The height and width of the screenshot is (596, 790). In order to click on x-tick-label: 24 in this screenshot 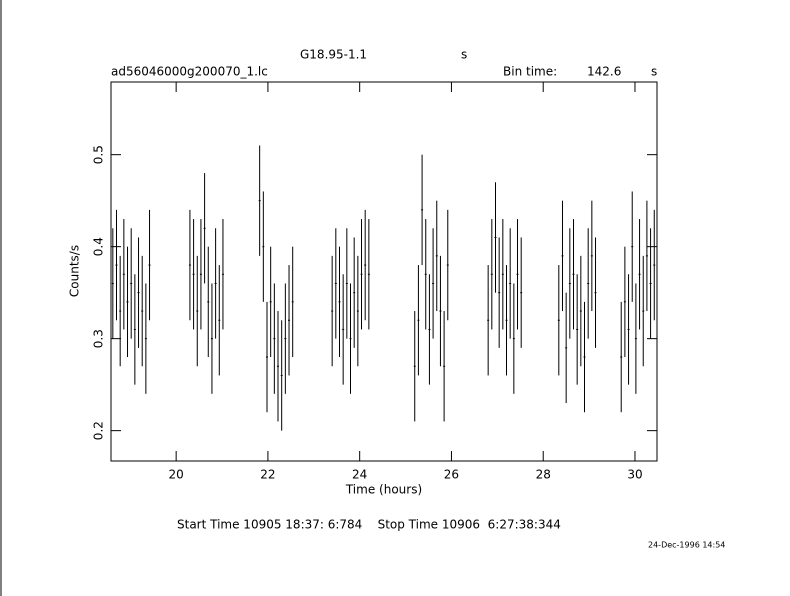, I will do `click(359, 475)`.